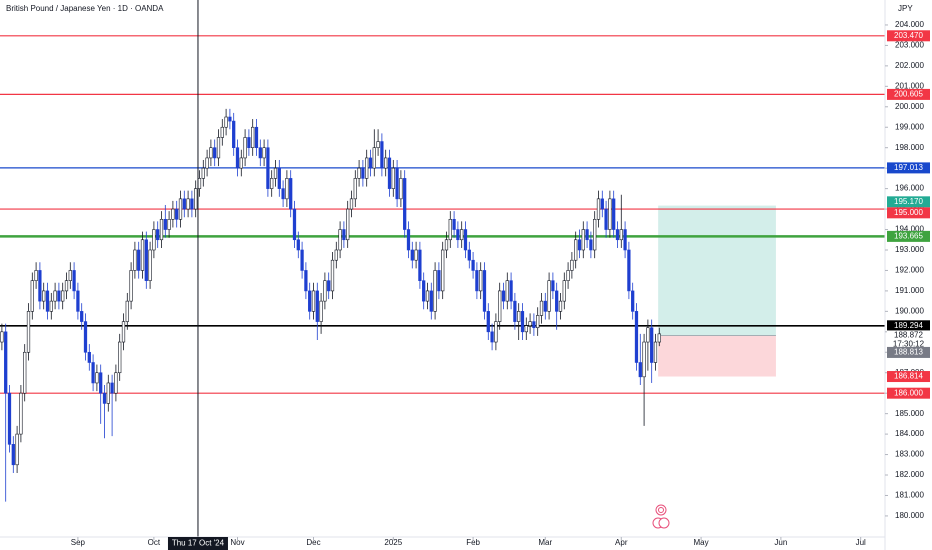 The width and height of the screenshot is (932, 550). What do you see at coordinates (909, 45) in the screenshot?
I see `y-tick-label: 203.000` at bounding box center [909, 45].